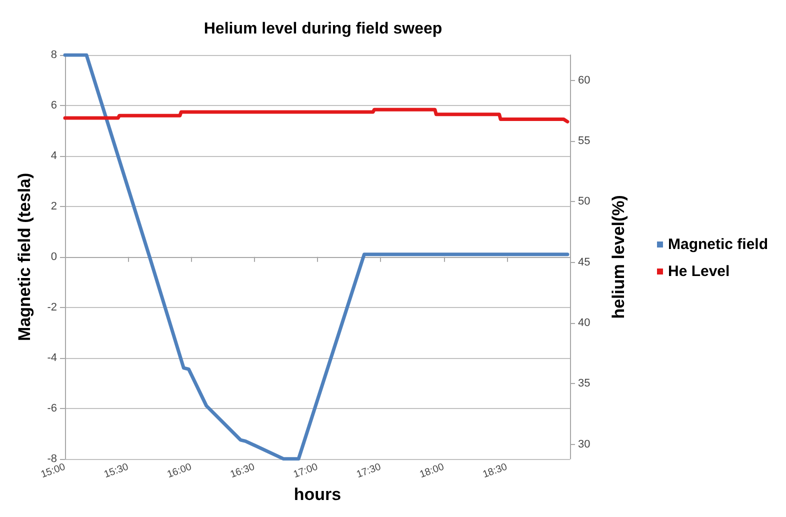 This screenshot has width=786, height=517. I want to click on x-tick-label: 15:30, so click(116, 471).